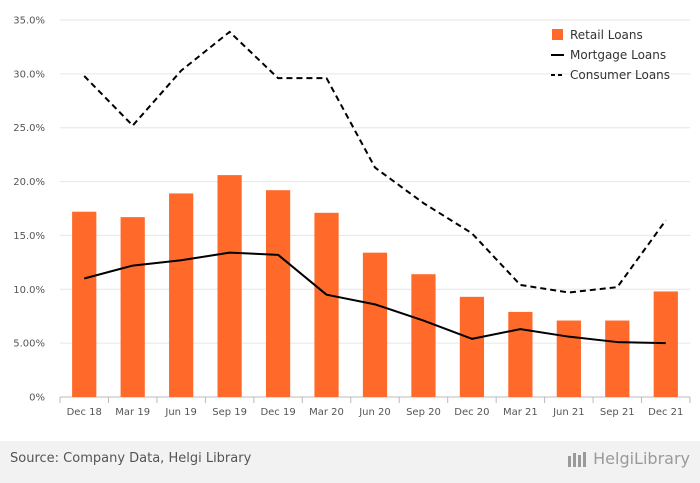  I want to click on x-tick-label: Sep 20, so click(423, 412).